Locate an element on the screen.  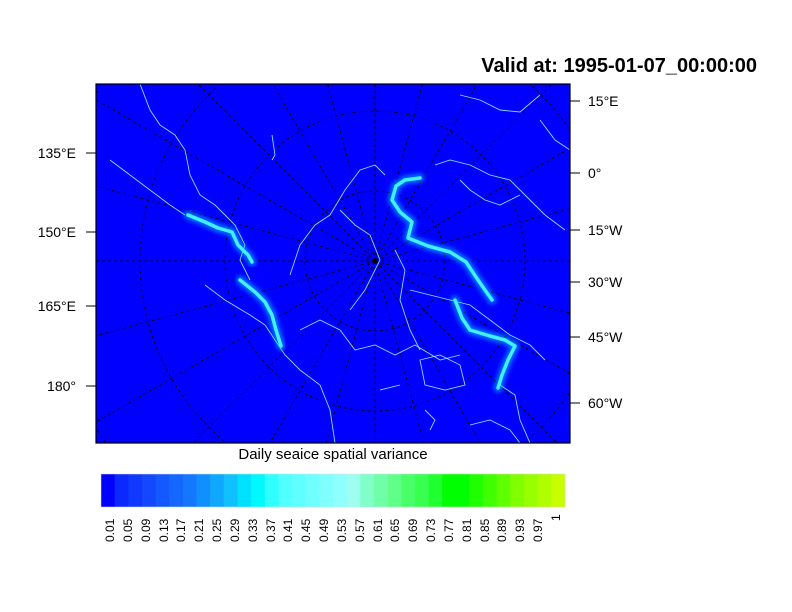
lon-label-150e: 150°E is located at coordinates (56, 232).